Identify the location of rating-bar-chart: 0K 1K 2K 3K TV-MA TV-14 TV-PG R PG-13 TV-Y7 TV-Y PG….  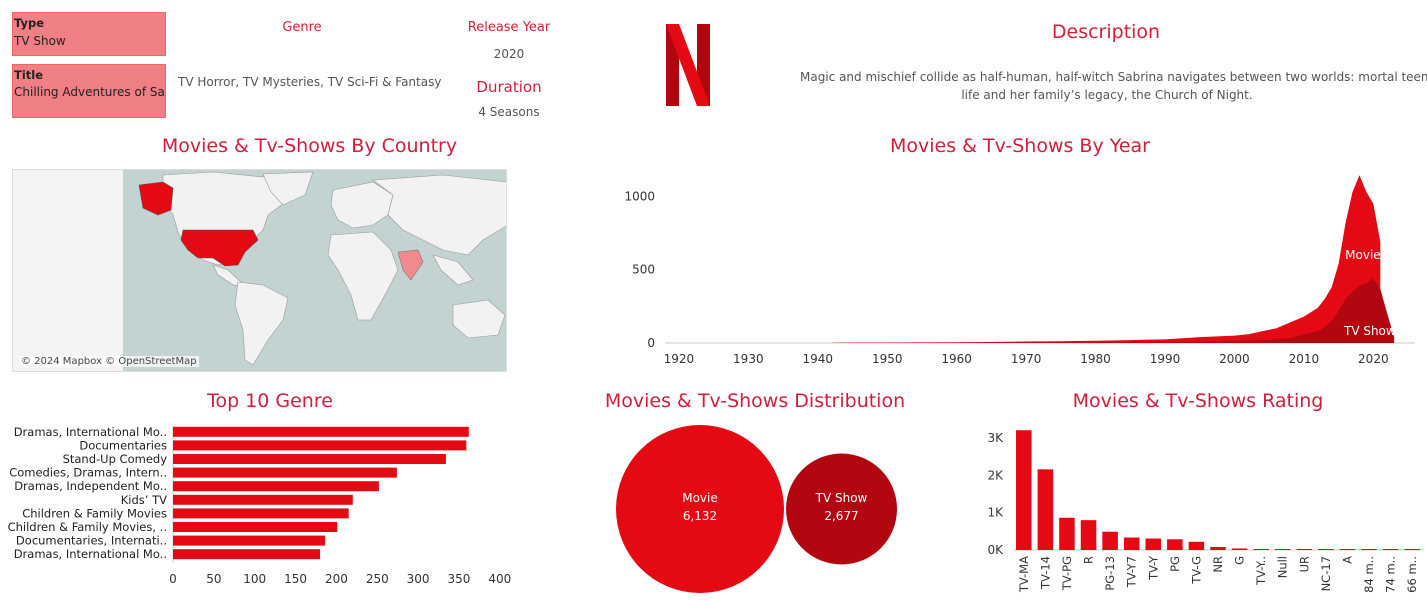
(1200, 510).